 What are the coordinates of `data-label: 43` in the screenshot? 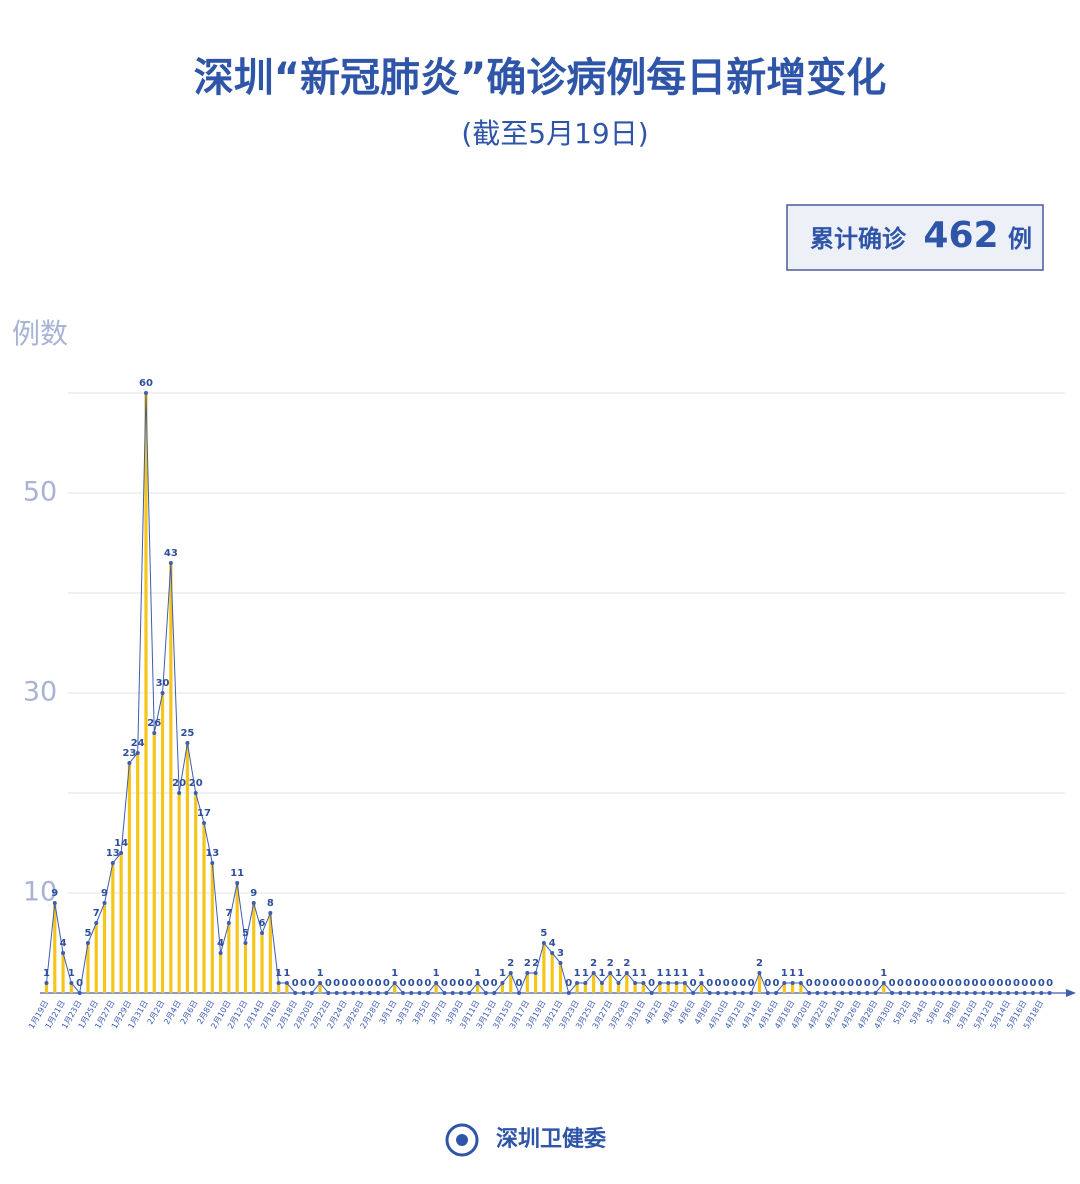 It's located at (171, 553).